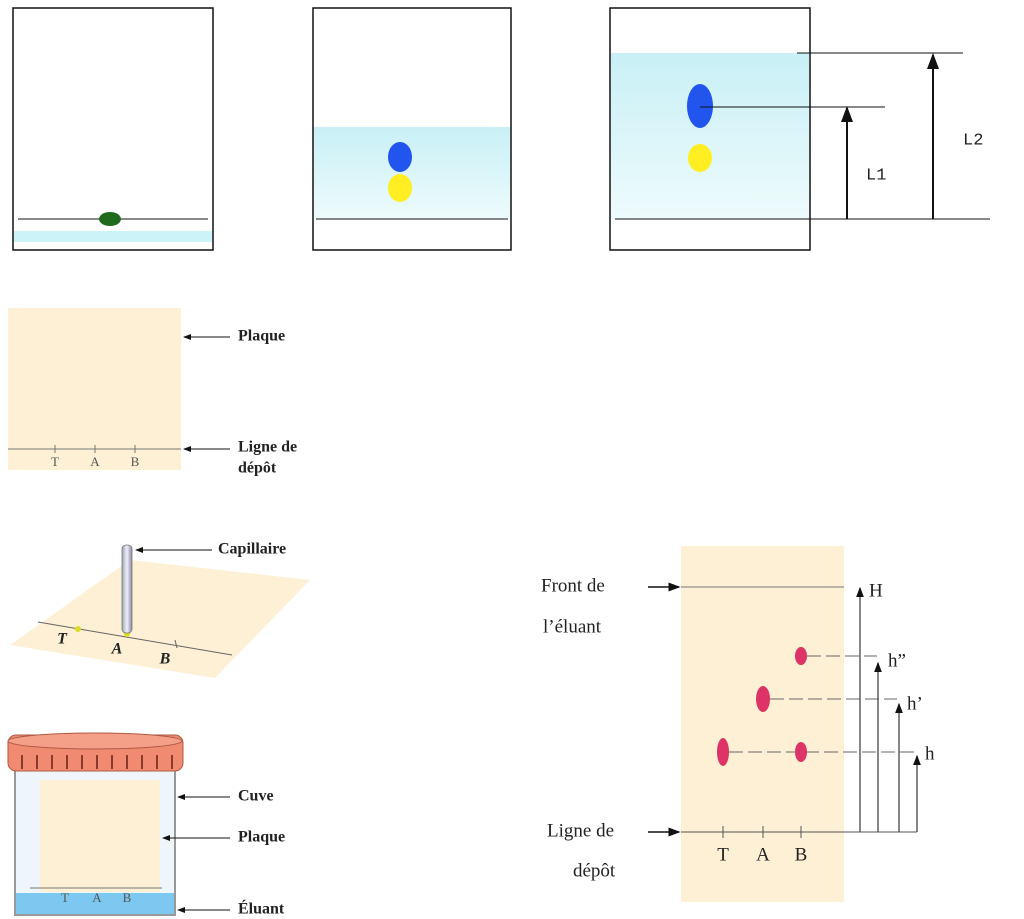 The height and width of the screenshot is (919, 1024). What do you see at coordinates (152, 392) in the screenshot?
I see `plate: T A B Plaque Ligne de dépôt` at bounding box center [152, 392].